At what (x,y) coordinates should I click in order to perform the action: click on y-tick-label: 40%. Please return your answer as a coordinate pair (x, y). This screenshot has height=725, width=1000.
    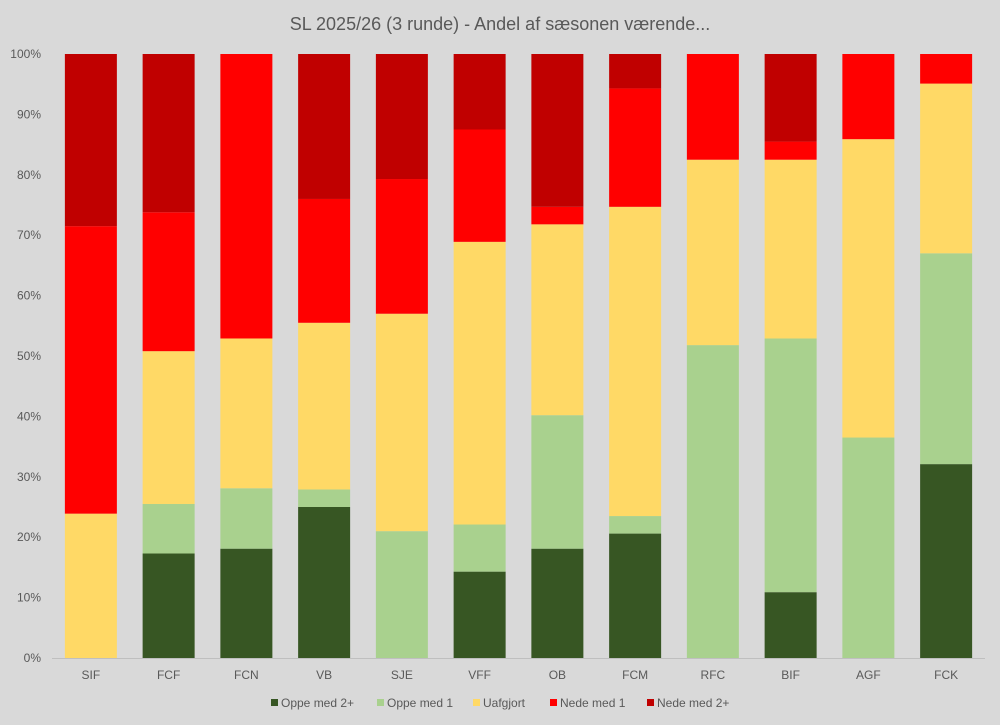
    Looking at the image, I should click on (29, 416).